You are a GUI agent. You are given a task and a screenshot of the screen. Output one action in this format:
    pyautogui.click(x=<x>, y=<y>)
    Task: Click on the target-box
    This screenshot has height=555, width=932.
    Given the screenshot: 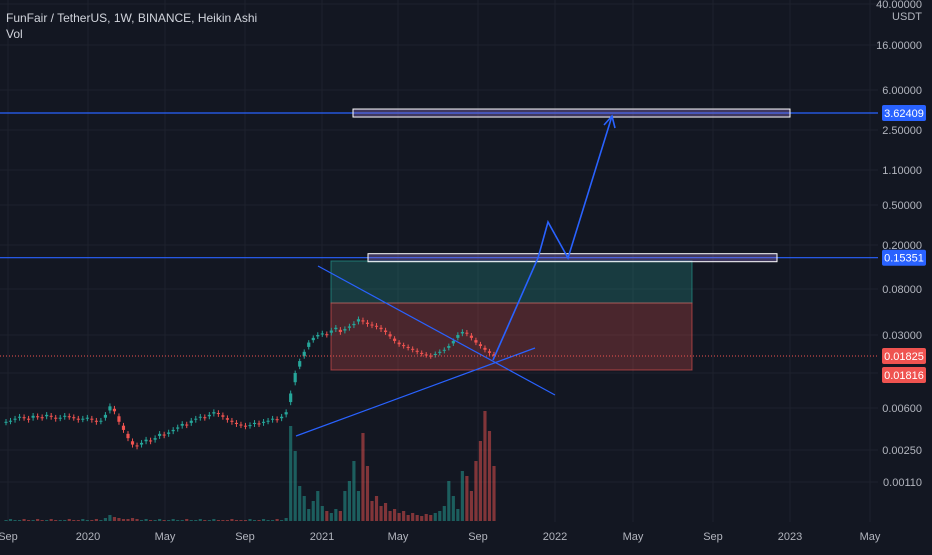 What is the action you would take?
    pyautogui.click(x=571, y=113)
    